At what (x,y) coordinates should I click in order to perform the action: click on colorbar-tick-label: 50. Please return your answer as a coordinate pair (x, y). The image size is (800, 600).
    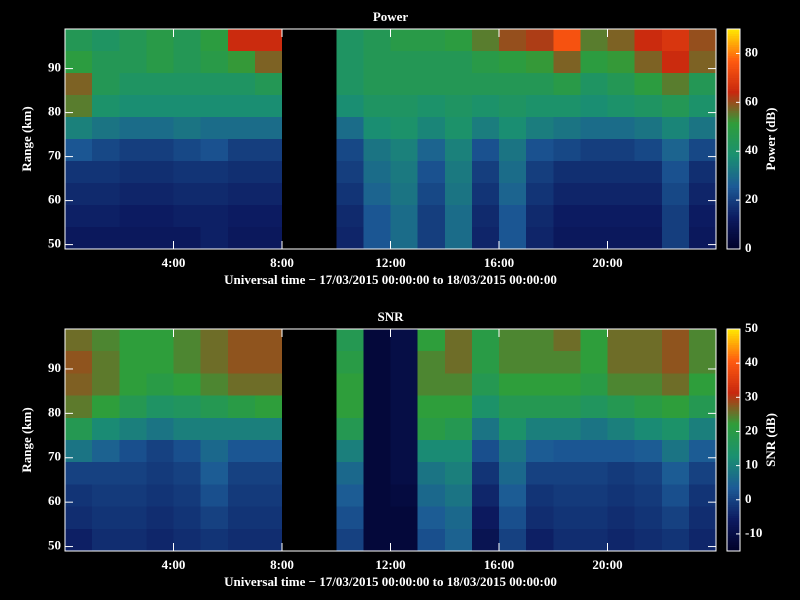
    Looking at the image, I should click on (751, 327).